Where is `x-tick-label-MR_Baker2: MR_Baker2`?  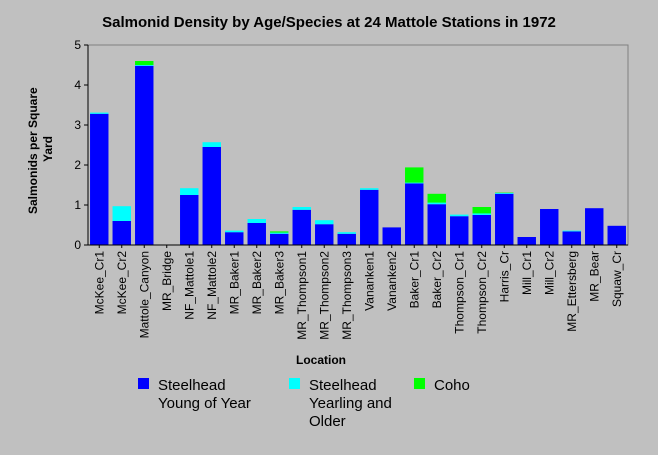
x-tick-label-MR_Baker2: MR_Baker2 is located at coordinates (257, 283).